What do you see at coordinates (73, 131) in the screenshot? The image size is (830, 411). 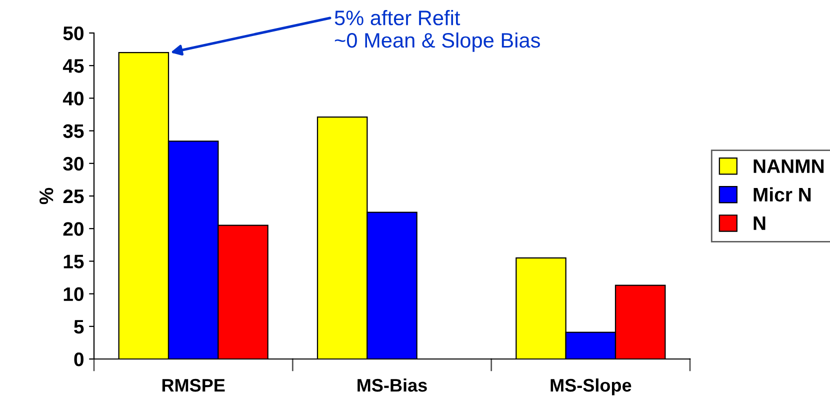 I see `y-tick-label: 35` at bounding box center [73, 131].